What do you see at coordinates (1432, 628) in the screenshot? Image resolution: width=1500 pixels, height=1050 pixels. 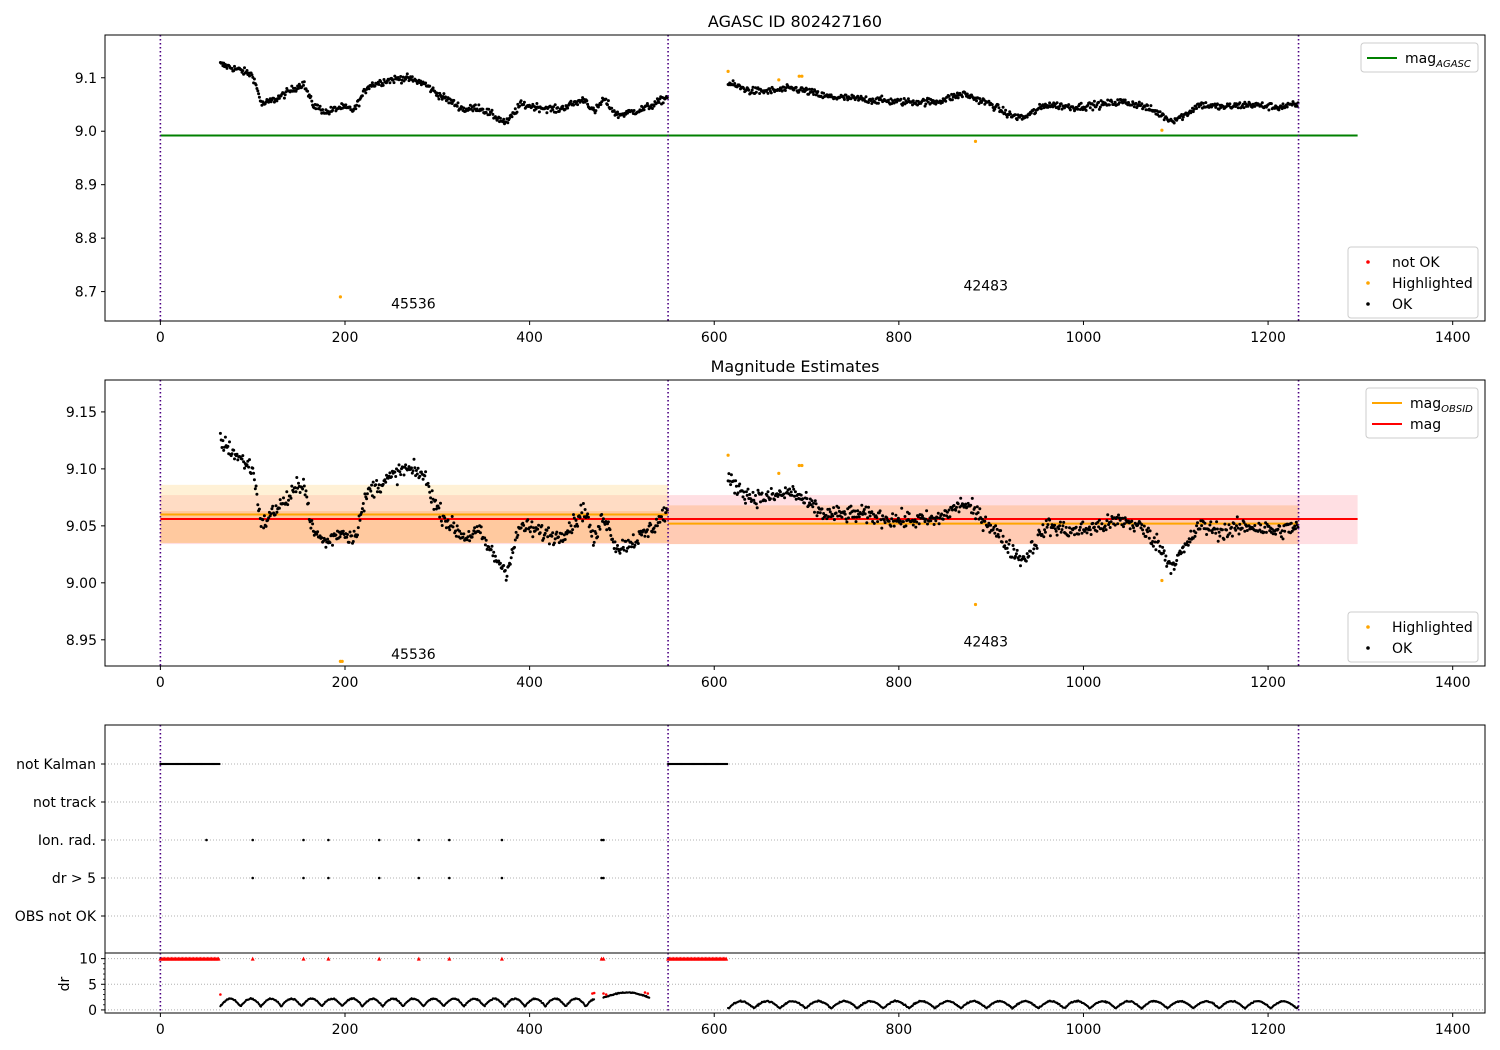 I see `legend-label: Highlighted` at bounding box center [1432, 628].